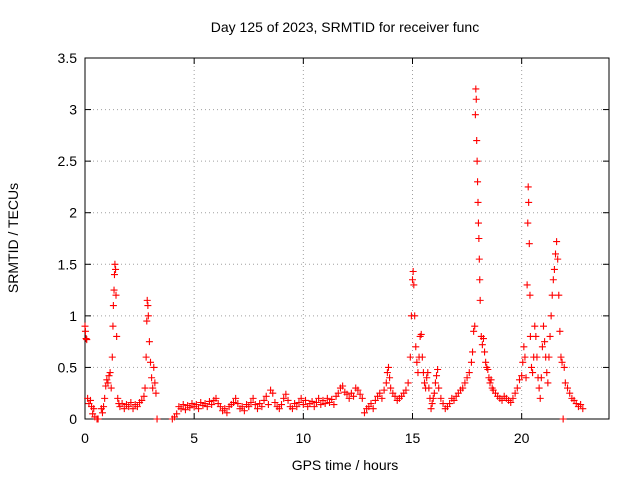 The width and height of the screenshot is (640, 480). Describe the element at coordinates (73, 316) in the screenshot. I see `y-tick-label: 1` at that location.